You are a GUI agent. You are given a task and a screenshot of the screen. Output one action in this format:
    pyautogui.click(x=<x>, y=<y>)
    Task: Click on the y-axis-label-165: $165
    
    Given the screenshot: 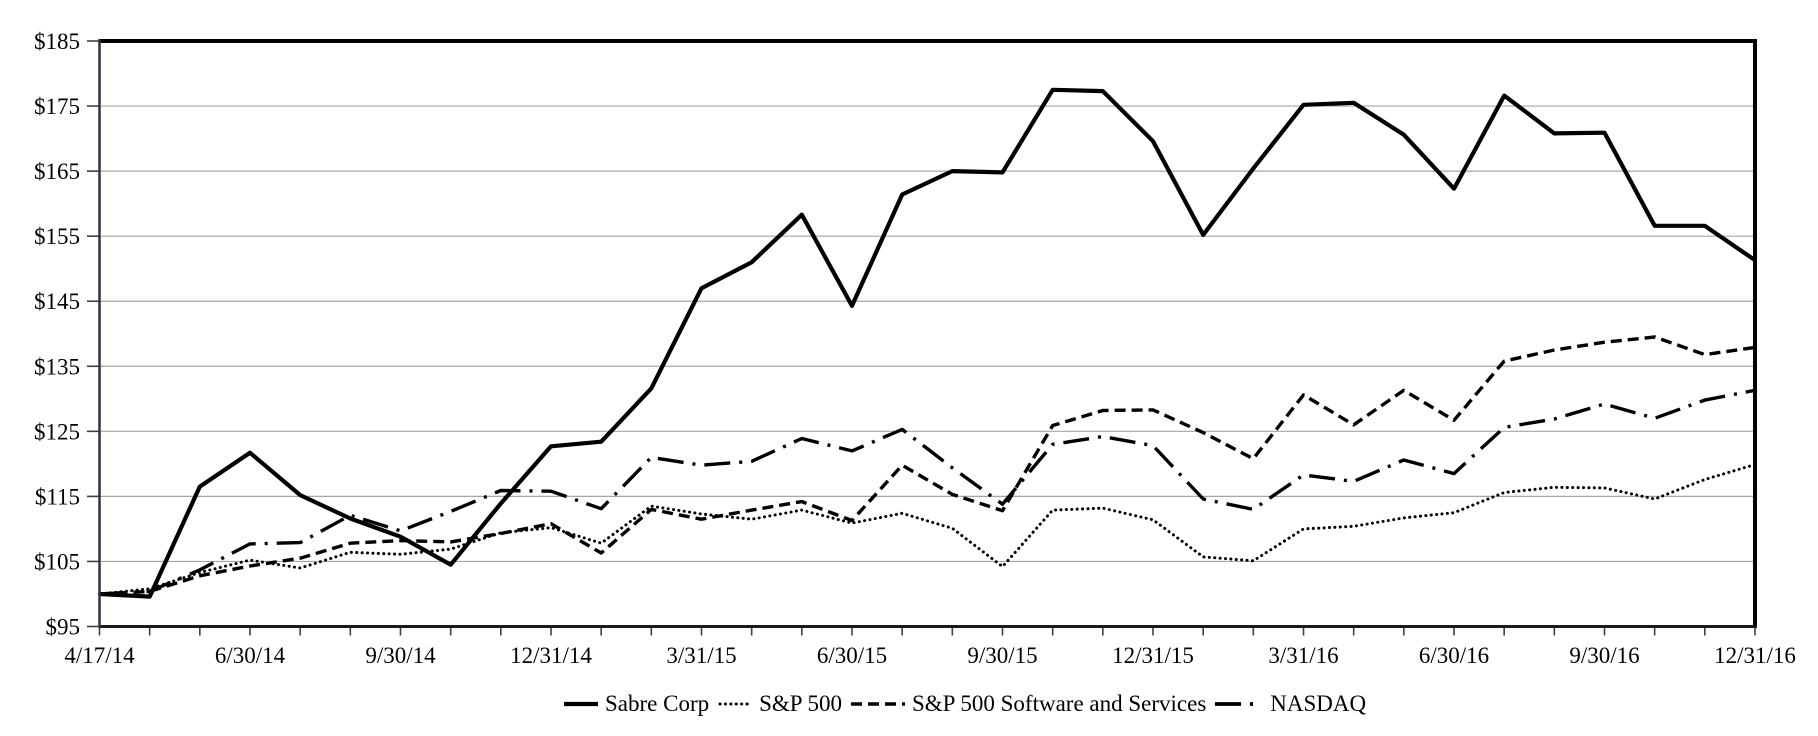 What is the action you would take?
    pyautogui.click(x=57, y=171)
    